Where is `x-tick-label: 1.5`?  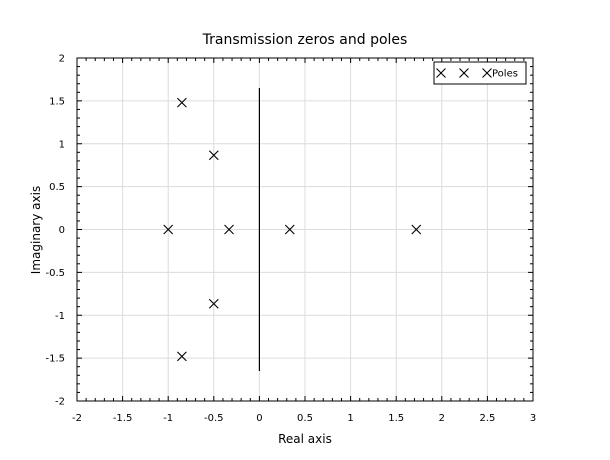 x-tick-label: 1.5 is located at coordinates (396, 418).